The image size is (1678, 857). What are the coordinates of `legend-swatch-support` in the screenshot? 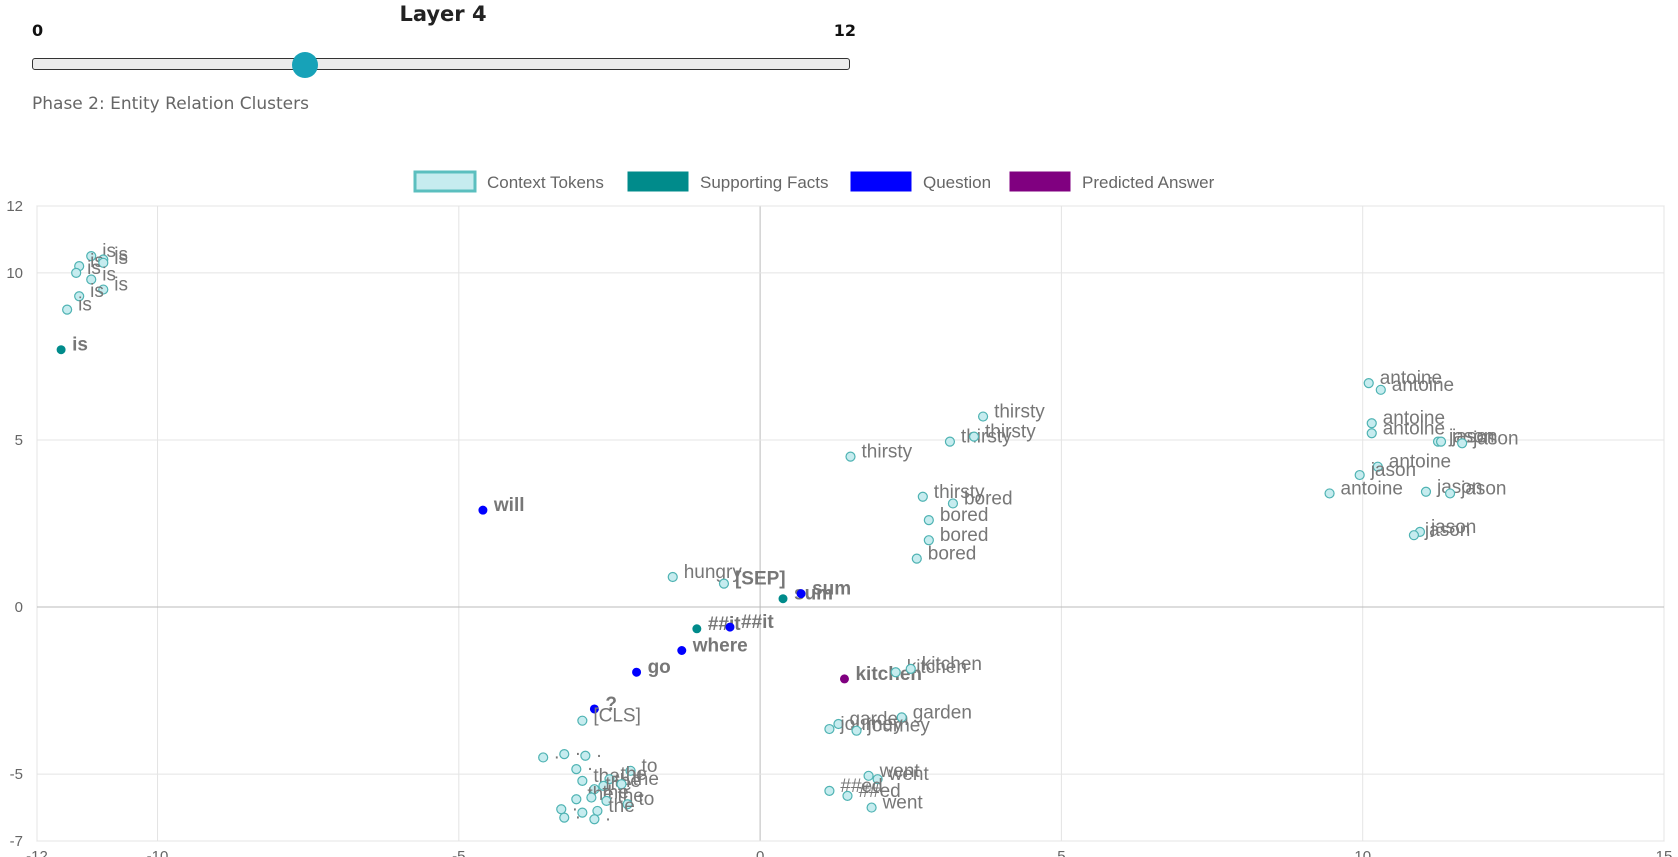 It's located at (658, 181).